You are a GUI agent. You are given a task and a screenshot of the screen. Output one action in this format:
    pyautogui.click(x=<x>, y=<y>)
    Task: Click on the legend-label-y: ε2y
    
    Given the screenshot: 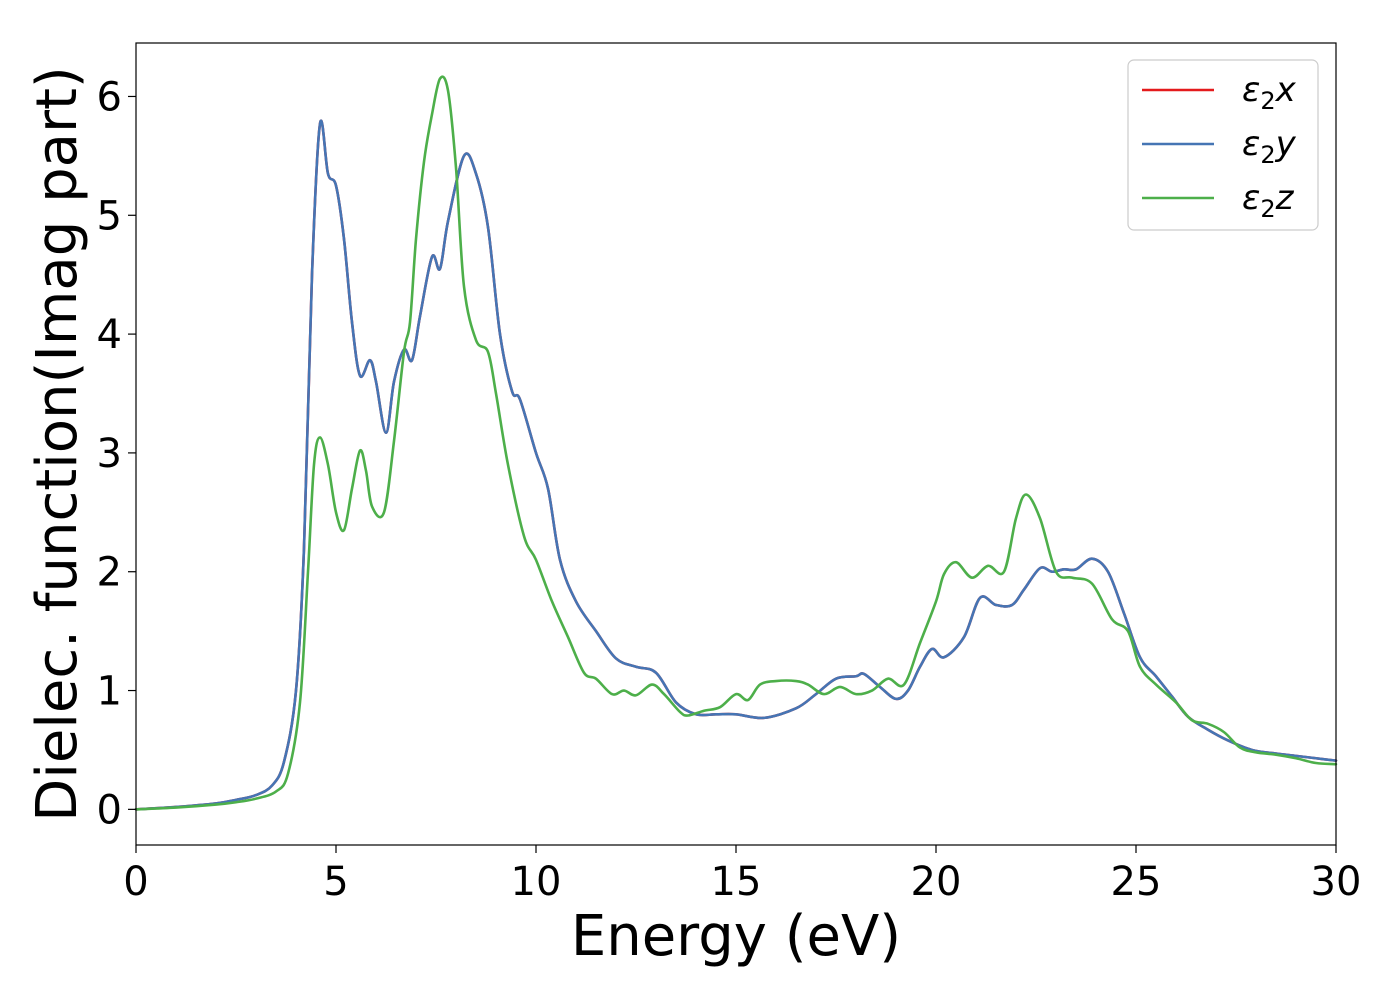 What is the action you would take?
    pyautogui.click(x=1269, y=146)
    